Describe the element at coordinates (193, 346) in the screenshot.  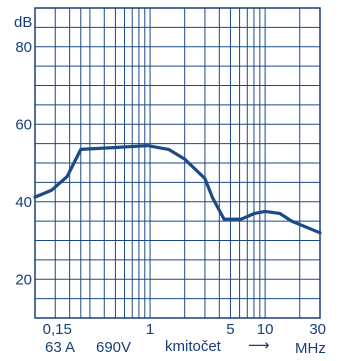
I see `x-axis-label: kmitočet` at that location.